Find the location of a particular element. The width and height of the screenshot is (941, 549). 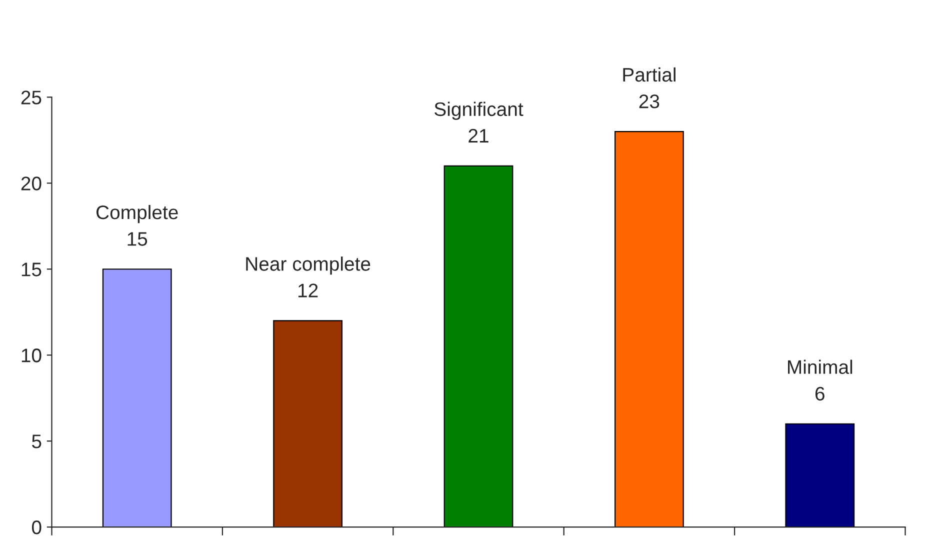

x-tick-label: Significant is located at coordinates (479, 111).